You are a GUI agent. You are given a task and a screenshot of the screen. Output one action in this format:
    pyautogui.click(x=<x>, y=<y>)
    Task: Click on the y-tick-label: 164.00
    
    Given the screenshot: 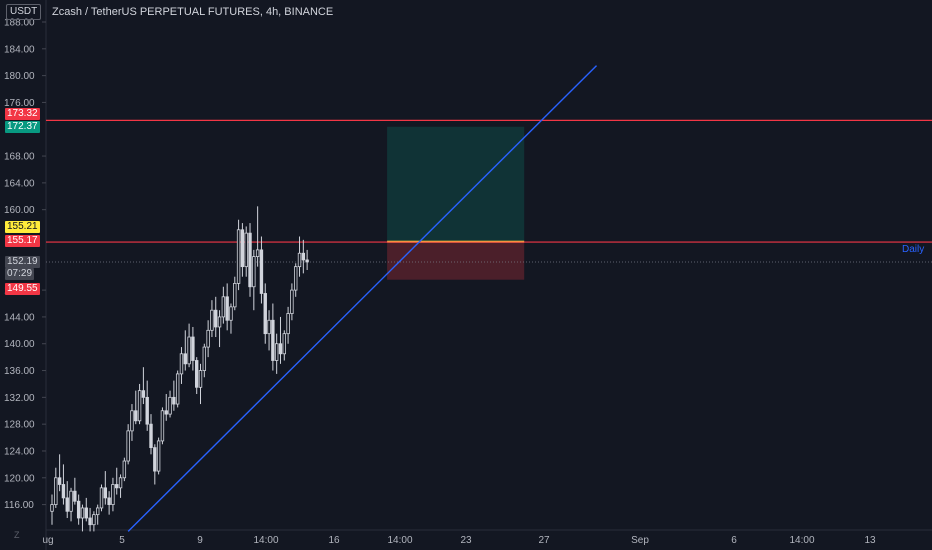 What is the action you would take?
    pyautogui.click(x=19, y=183)
    